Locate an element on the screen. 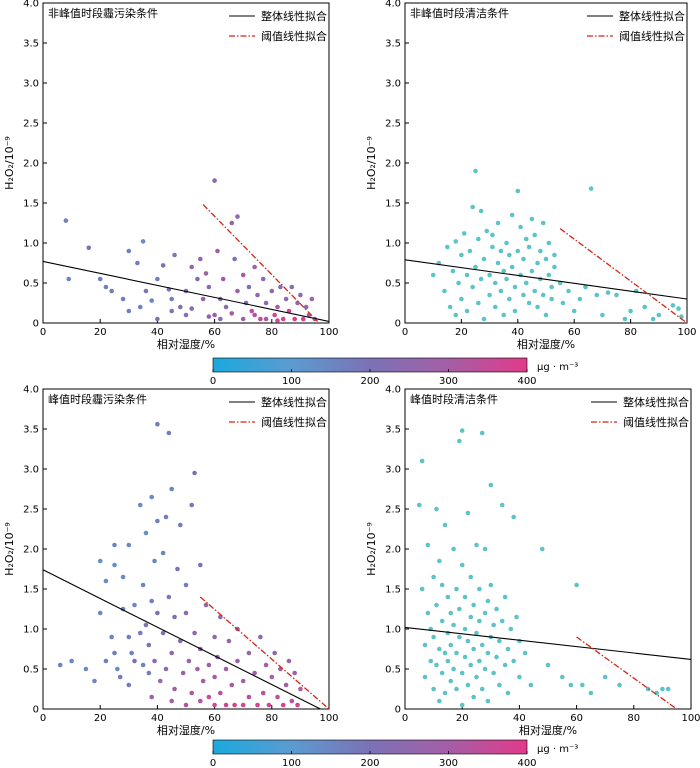  y-tick-label: 3.0 is located at coordinates (393, 84).